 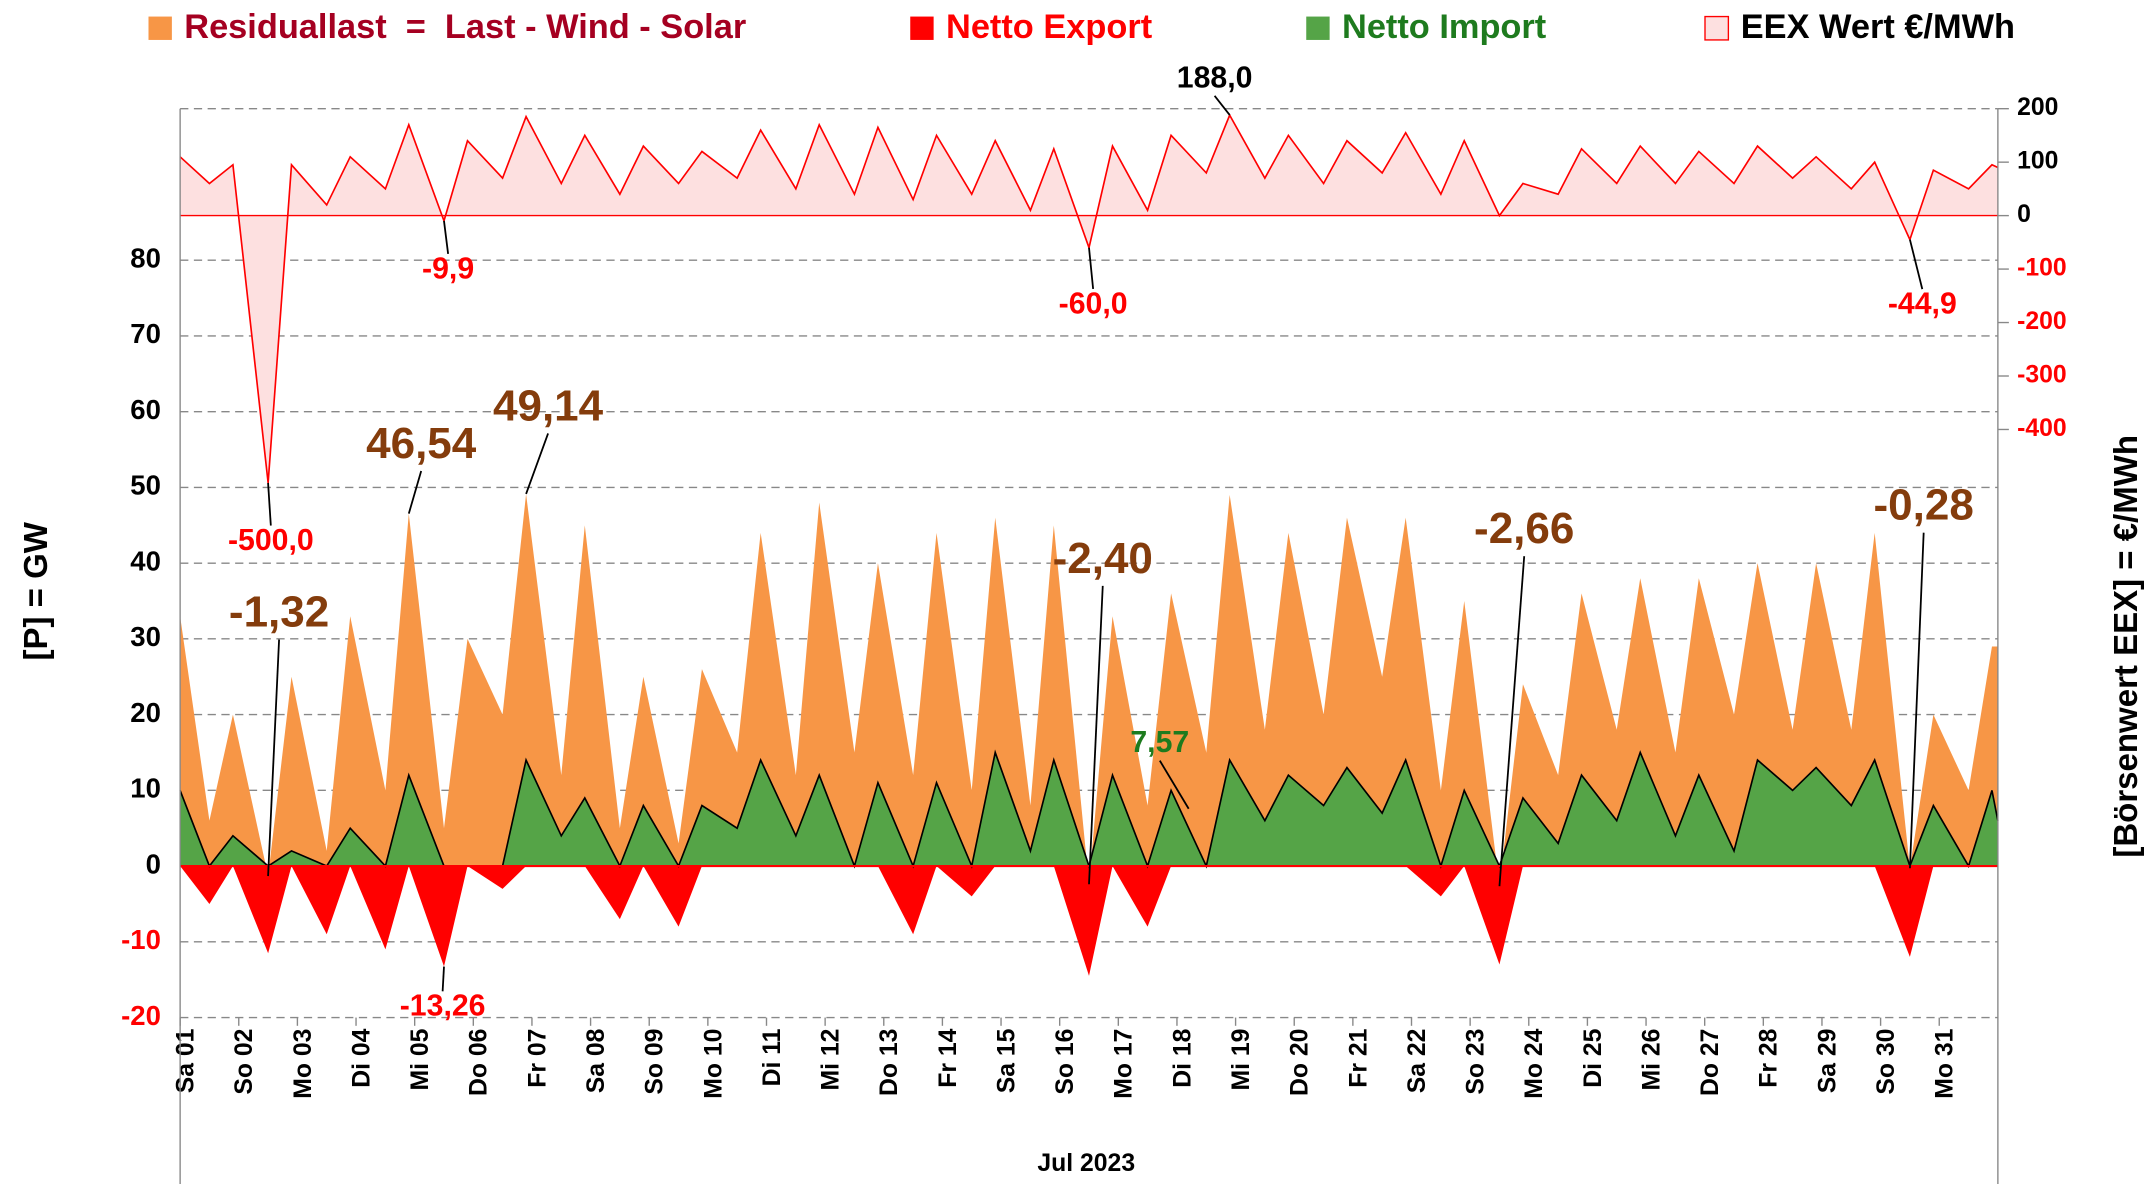 What do you see at coordinates (1215, 77) in the screenshot?
I see `annotation-label: 188,0` at bounding box center [1215, 77].